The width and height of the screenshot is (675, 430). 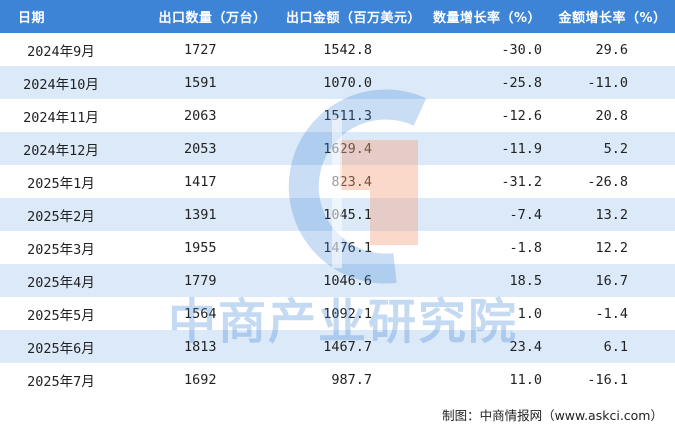 What do you see at coordinates (487, 82) in the screenshot?
I see `cell-quantity-growth: -25.8` at bounding box center [487, 82].